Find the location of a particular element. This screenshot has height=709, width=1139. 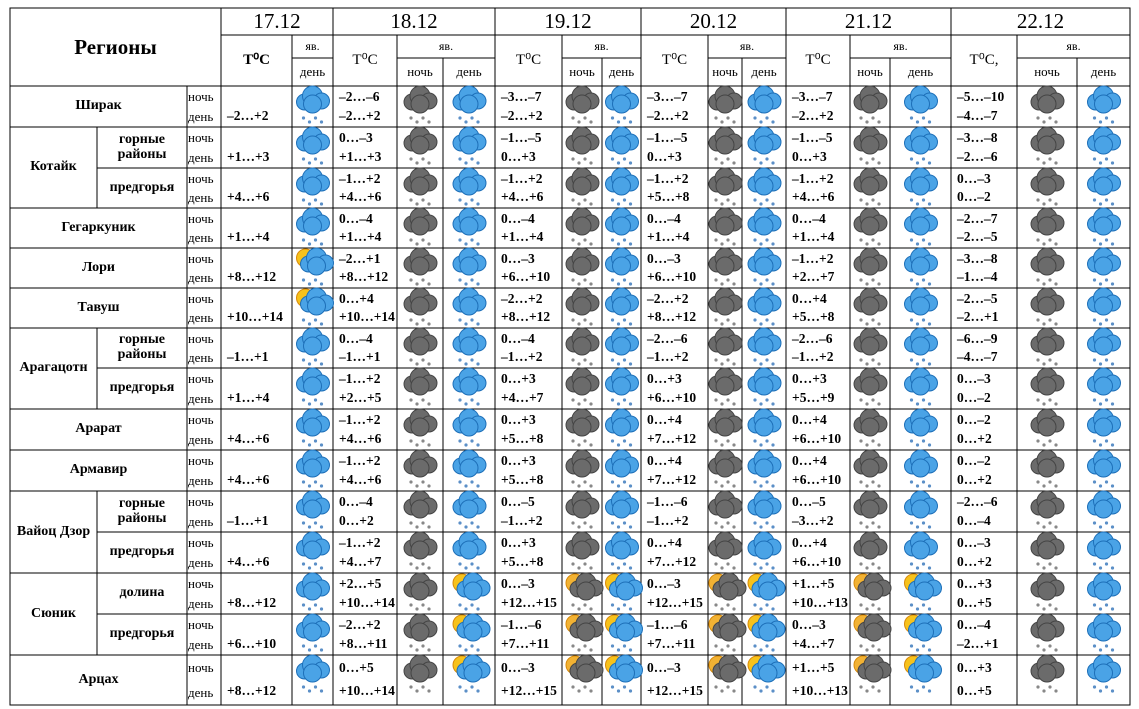

day-temp: 0…+3 is located at coordinates (809, 156).